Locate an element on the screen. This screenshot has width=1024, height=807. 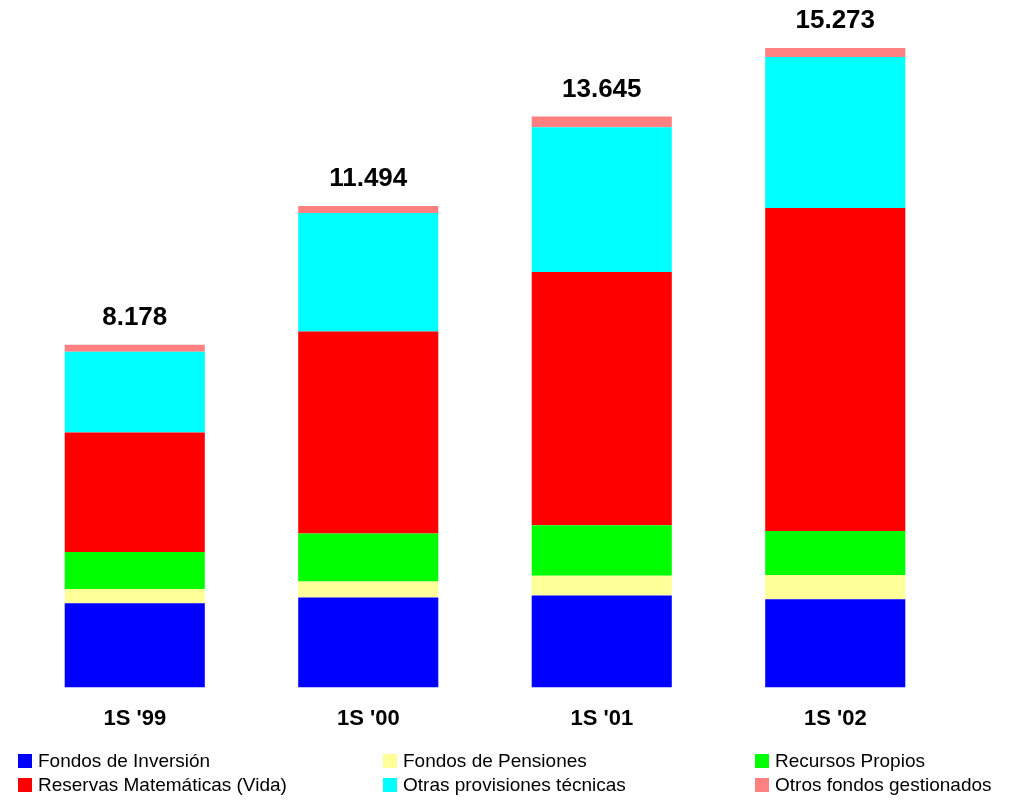
legend-label: Otras provisiones técnicas is located at coordinates (514, 785).